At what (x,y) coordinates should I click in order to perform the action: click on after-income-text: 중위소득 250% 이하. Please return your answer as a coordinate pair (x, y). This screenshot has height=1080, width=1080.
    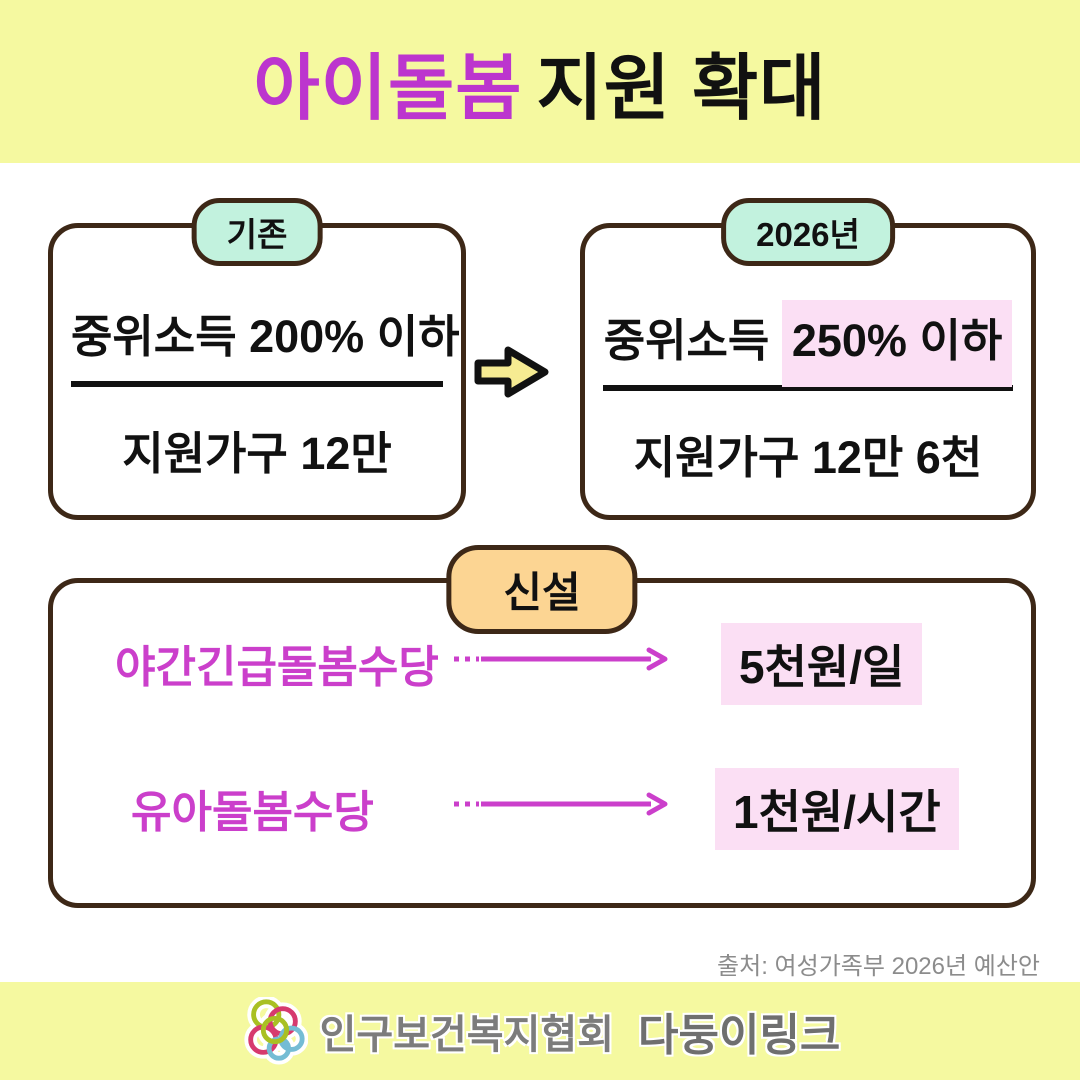
    Looking at the image, I should click on (808, 345).